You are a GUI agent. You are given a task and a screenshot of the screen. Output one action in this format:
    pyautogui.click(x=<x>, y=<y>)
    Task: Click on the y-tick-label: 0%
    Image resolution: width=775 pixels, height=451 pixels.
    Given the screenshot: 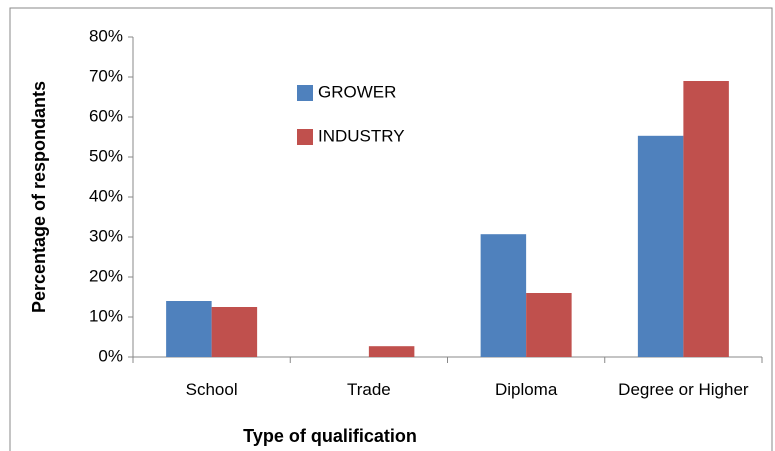 What is the action you would take?
    pyautogui.click(x=110, y=355)
    